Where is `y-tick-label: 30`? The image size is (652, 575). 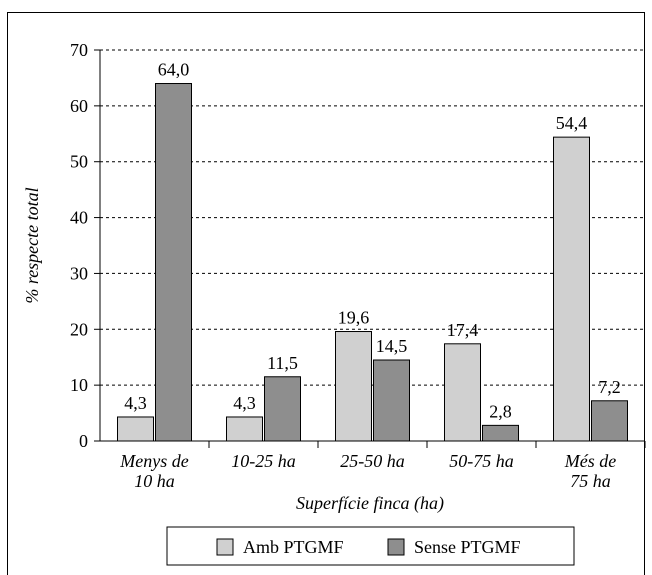 y-tick-label: 30 is located at coordinates (79, 273).